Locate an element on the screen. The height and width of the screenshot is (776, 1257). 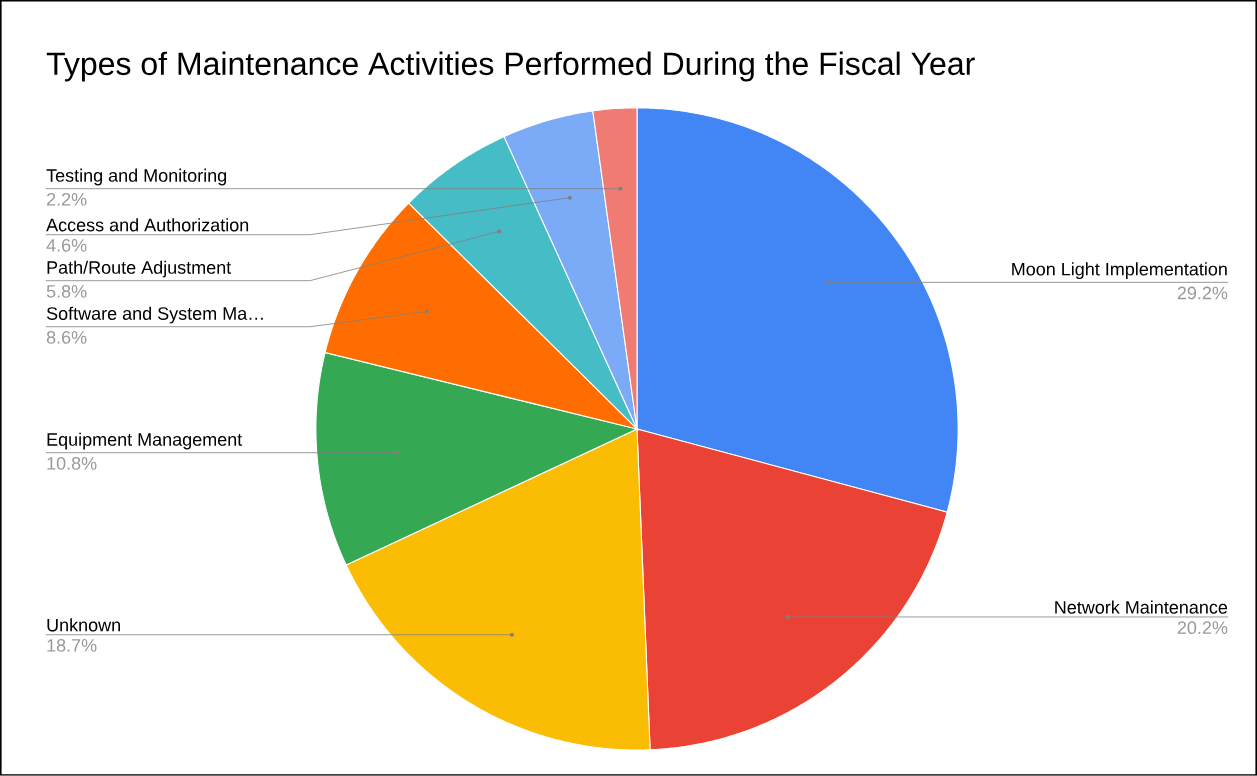
data-label: 10.8% is located at coordinates (72, 463).